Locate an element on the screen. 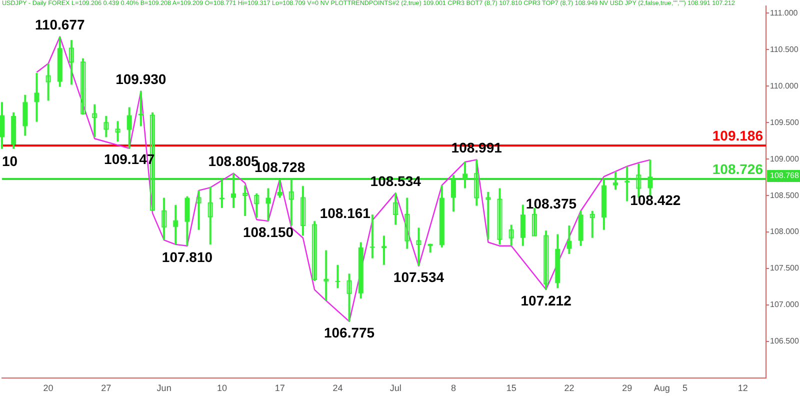  x-tick-label: 12 is located at coordinates (743, 387).